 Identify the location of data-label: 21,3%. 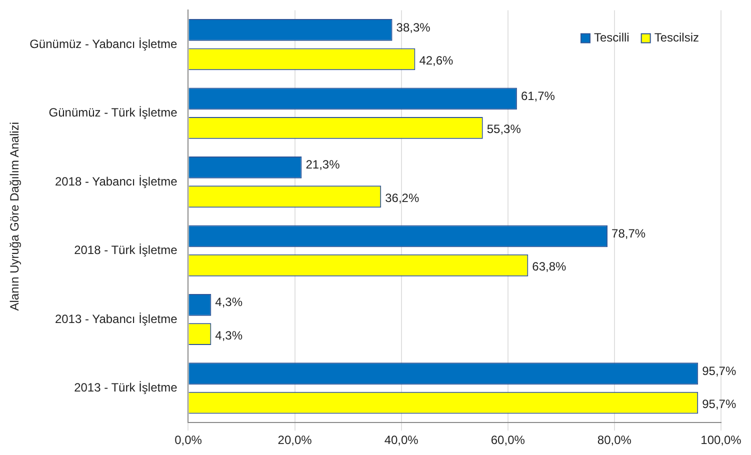
(323, 165).